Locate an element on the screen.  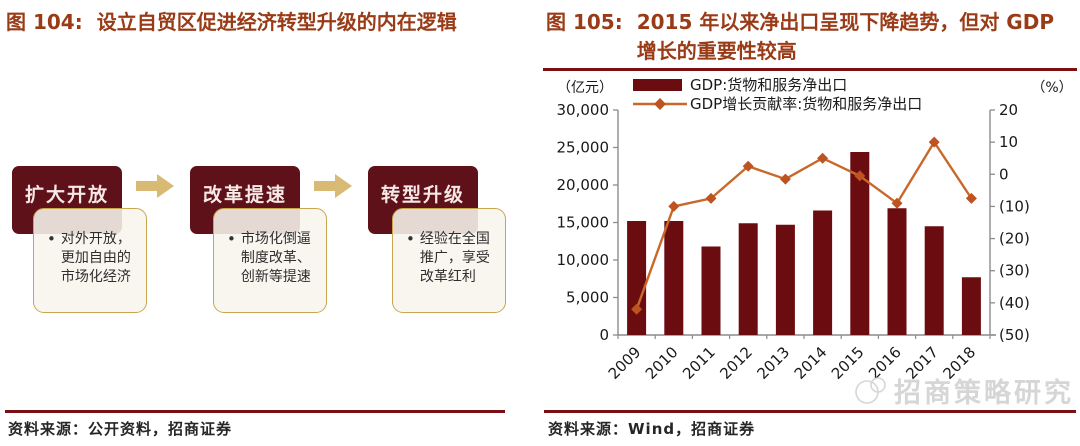
right-axis-tick-label: (30) is located at coordinates (1014, 271).